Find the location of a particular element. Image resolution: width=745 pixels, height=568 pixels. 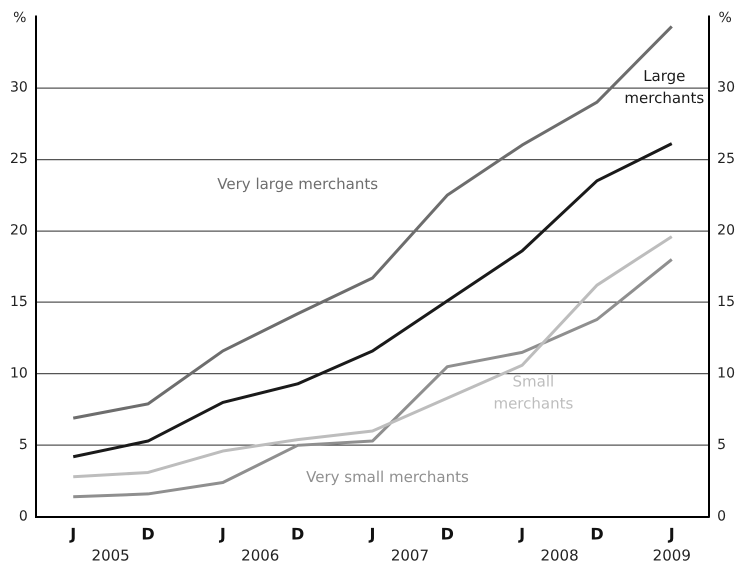

text: Large merchants is located at coordinates (664, 86).